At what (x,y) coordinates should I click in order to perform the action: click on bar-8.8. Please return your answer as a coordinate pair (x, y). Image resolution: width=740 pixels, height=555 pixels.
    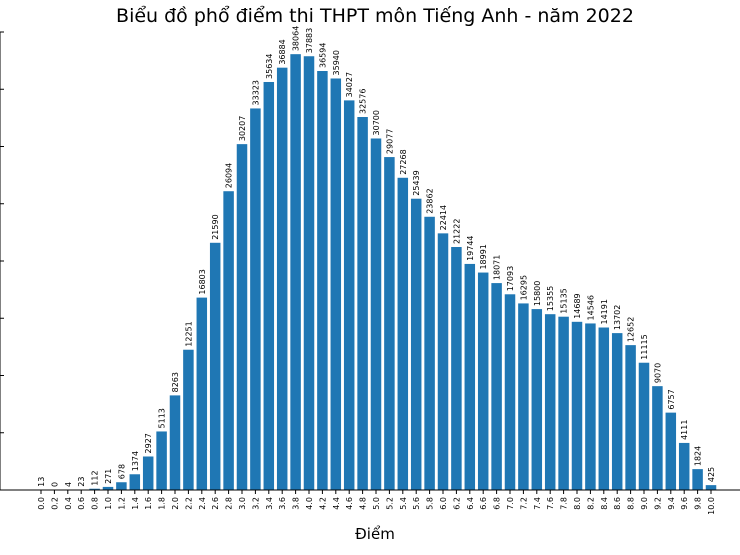
    Looking at the image, I should click on (630, 417).